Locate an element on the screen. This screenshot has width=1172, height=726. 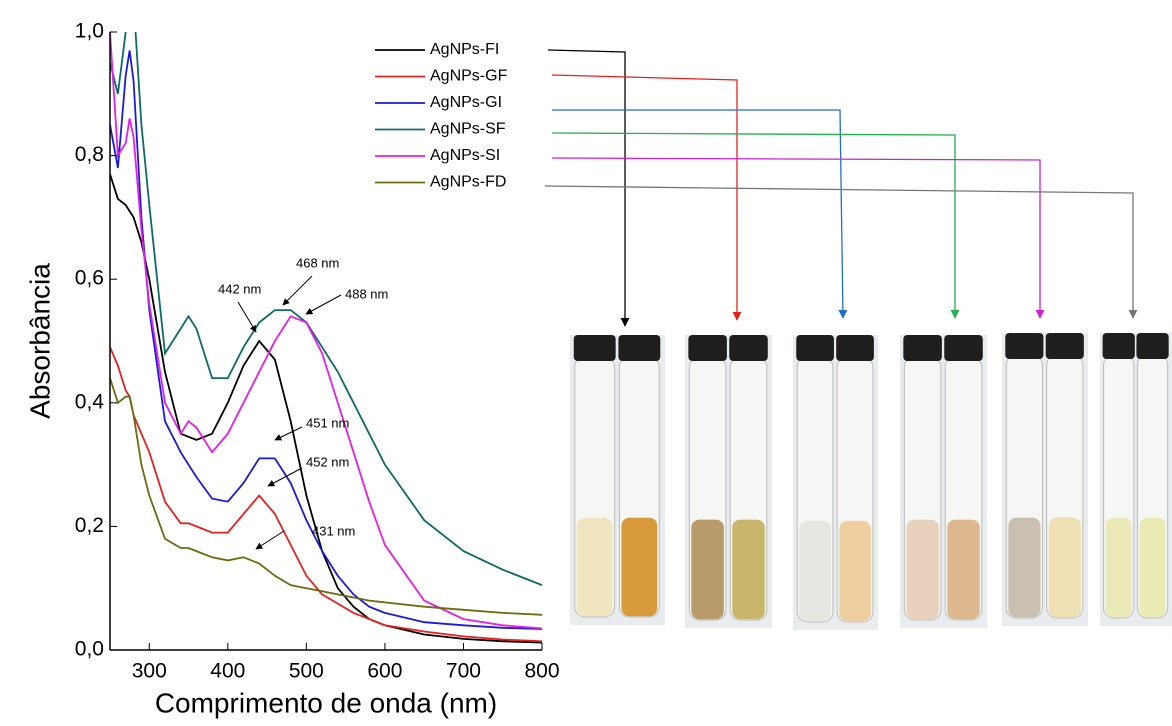
y-tick-label: 1,0 is located at coordinates (89, 31).